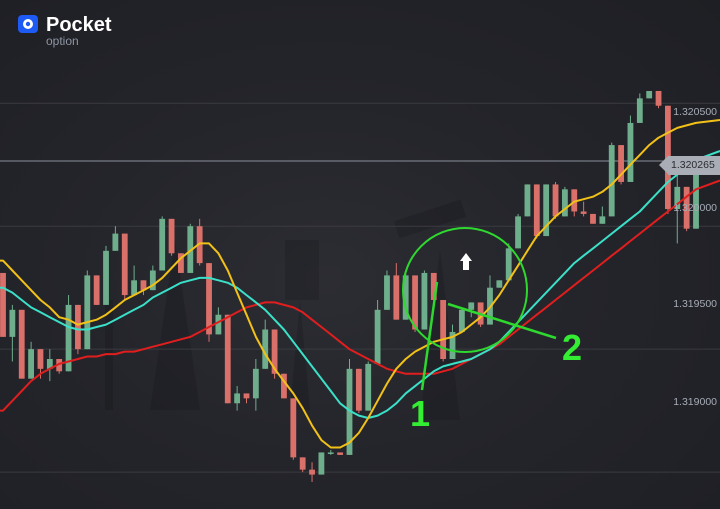 This screenshot has width=720, height=509. What do you see at coordinates (695, 304) in the screenshot?
I see `y-tick-label: 1.319500` at bounding box center [695, 304].